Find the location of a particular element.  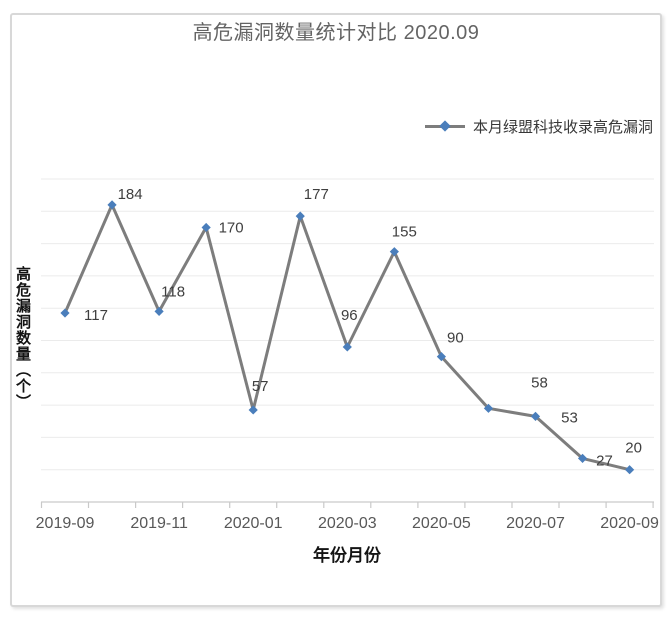

y-axis-title: 高危漏洞数量（个） is located at coordinates (22, 338).